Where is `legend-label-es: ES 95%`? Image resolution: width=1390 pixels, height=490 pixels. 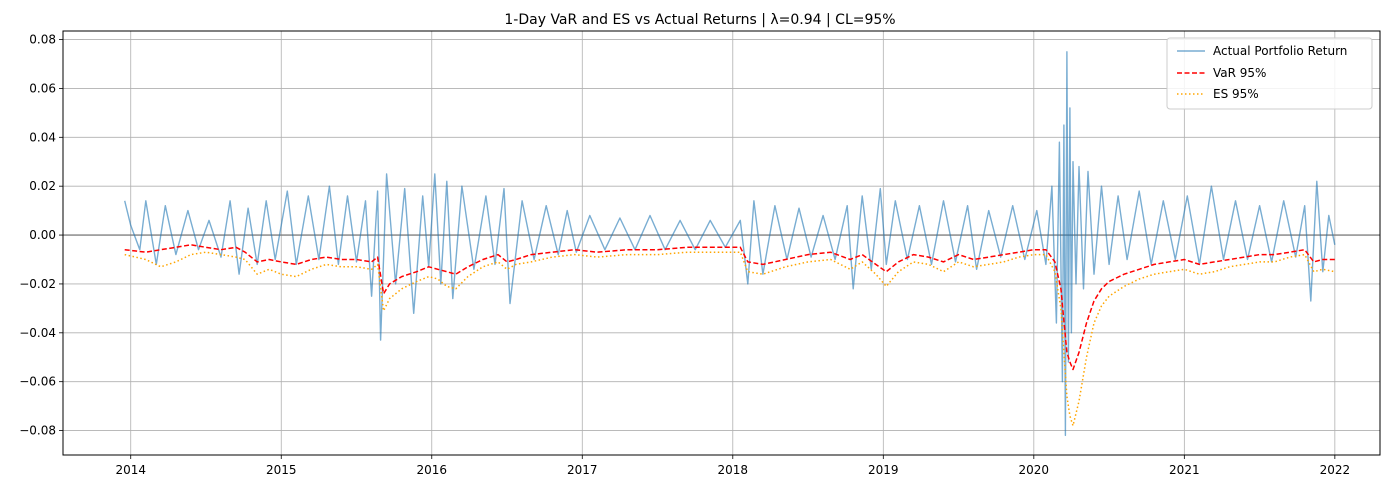 legend-label-es: ES 95% is located at coordinates (1236, 94).